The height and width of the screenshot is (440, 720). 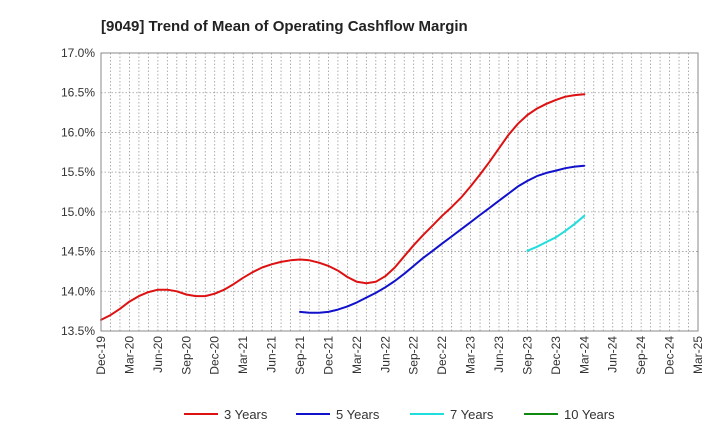 What do you see at coordinates (358, 414) in the screenshot?
I see `legend-label-5-years: 5 Years` at bounding box center [358, 414].